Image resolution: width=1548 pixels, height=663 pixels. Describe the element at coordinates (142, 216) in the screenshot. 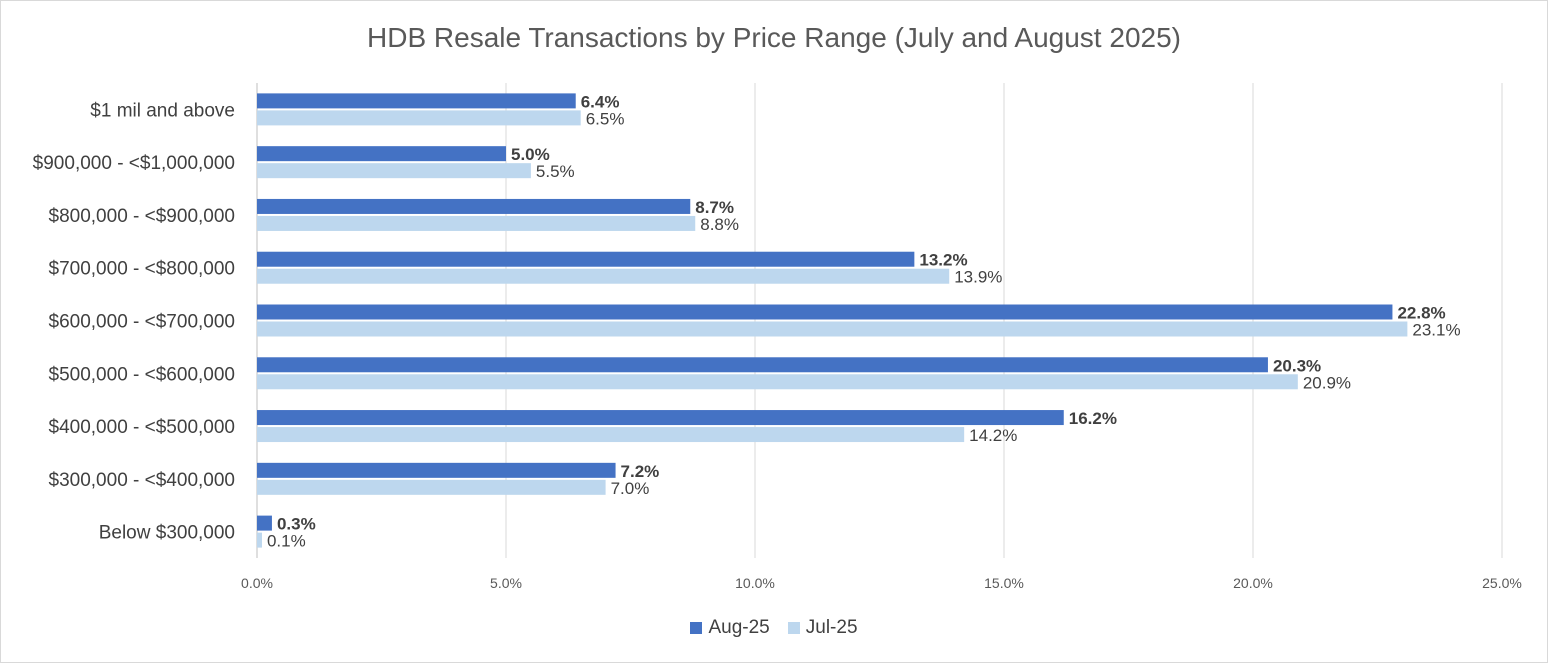

I see `category-label: $800,000 - <$900,000` at that location.